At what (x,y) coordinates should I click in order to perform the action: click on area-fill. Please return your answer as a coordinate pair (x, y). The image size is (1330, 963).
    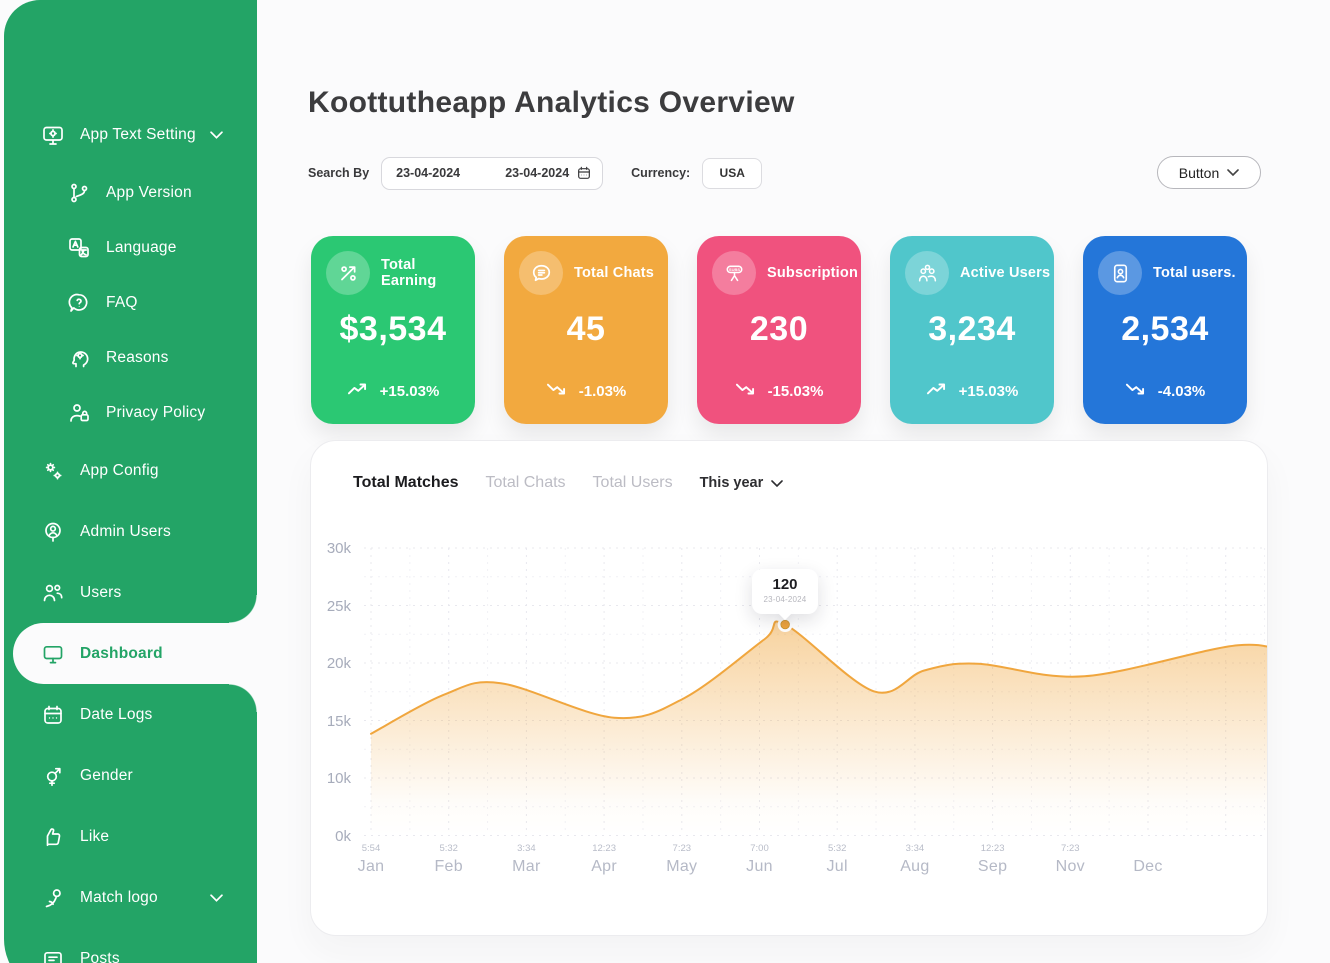
    Looking at the image, I should click on (819, 728).